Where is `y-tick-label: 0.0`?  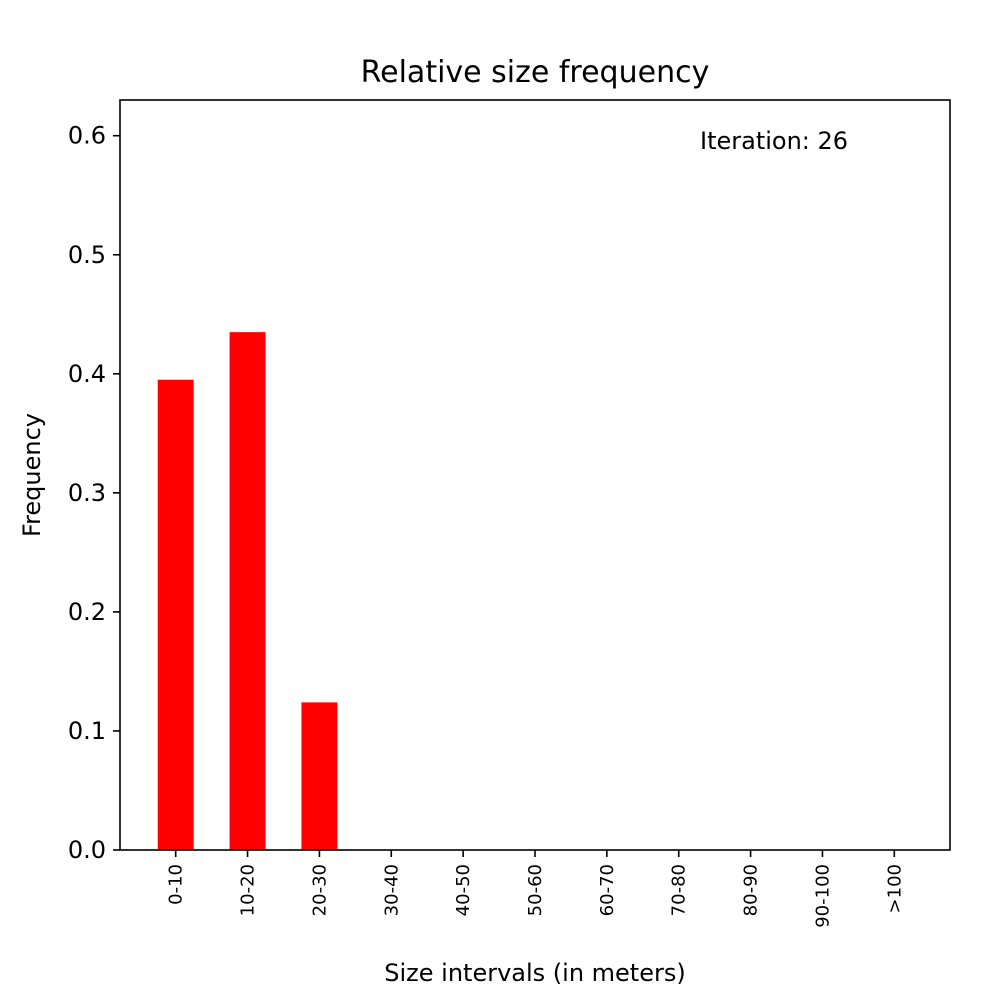 y-tick-label: 0.0 is located at coordinates (87, 850).